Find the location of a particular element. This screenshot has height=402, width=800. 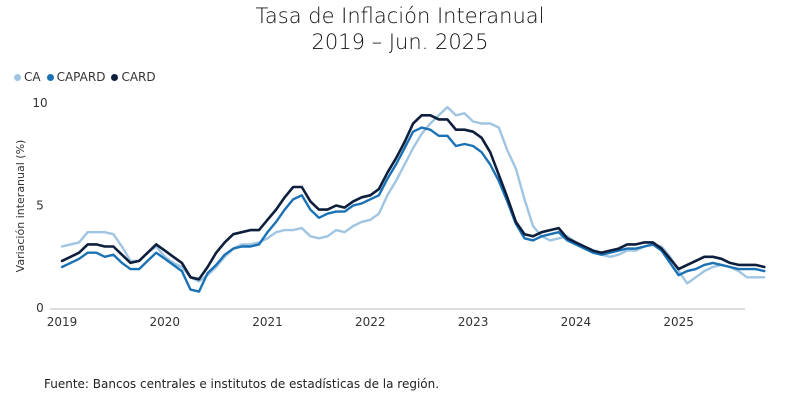

legend-label-card: CARD is located at coordinates (138, 77).